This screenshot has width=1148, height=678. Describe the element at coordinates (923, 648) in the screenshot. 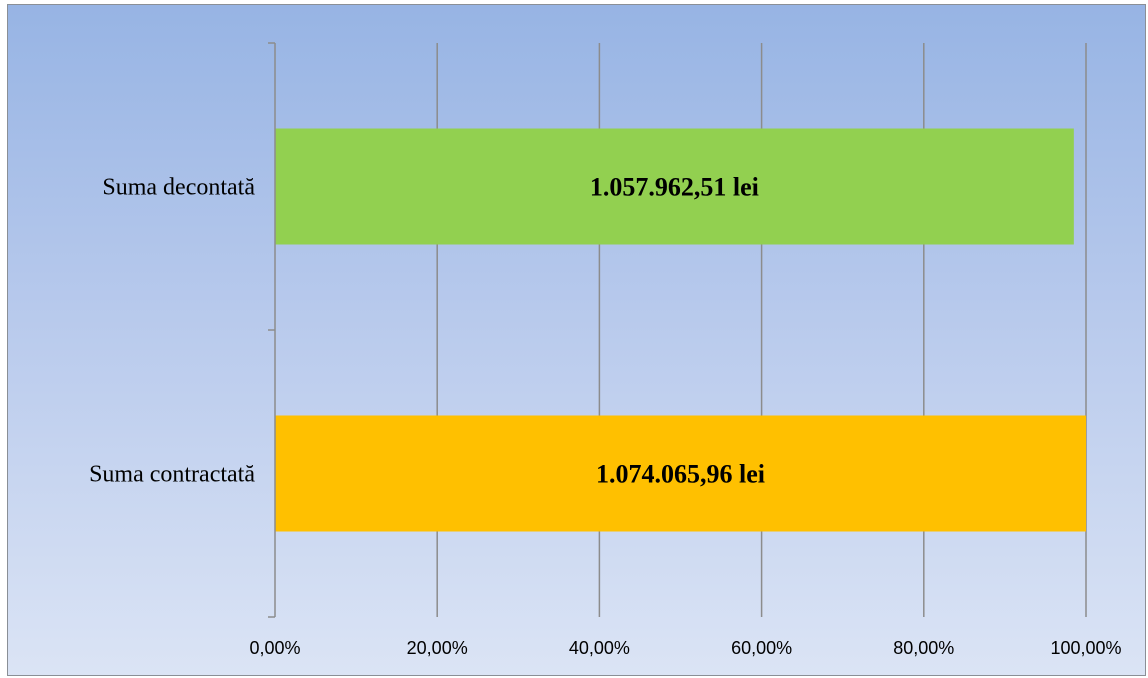

I see `x-tick-label: 80,00%` at that location.